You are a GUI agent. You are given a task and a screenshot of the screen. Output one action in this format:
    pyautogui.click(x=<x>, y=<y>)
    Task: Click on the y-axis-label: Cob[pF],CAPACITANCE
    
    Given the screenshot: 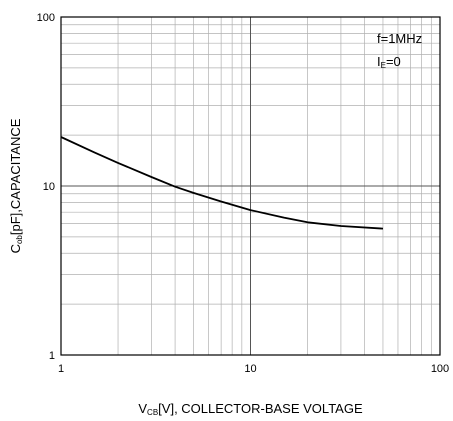 What is the action you would take?
    pyautogui.click(x=16, y=185)
    